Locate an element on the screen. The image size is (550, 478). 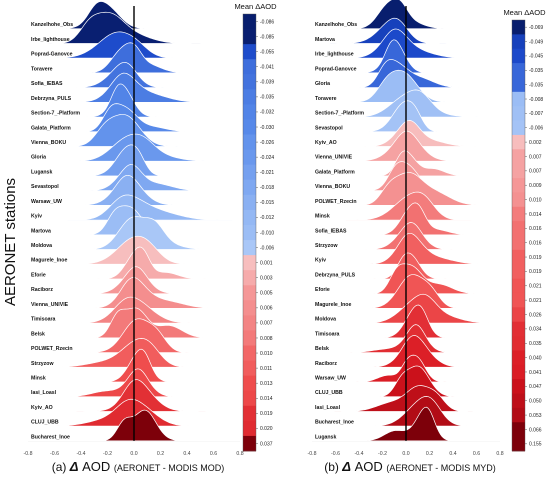
colorbar-label: 0.040 is located at coordinates (535, 358).